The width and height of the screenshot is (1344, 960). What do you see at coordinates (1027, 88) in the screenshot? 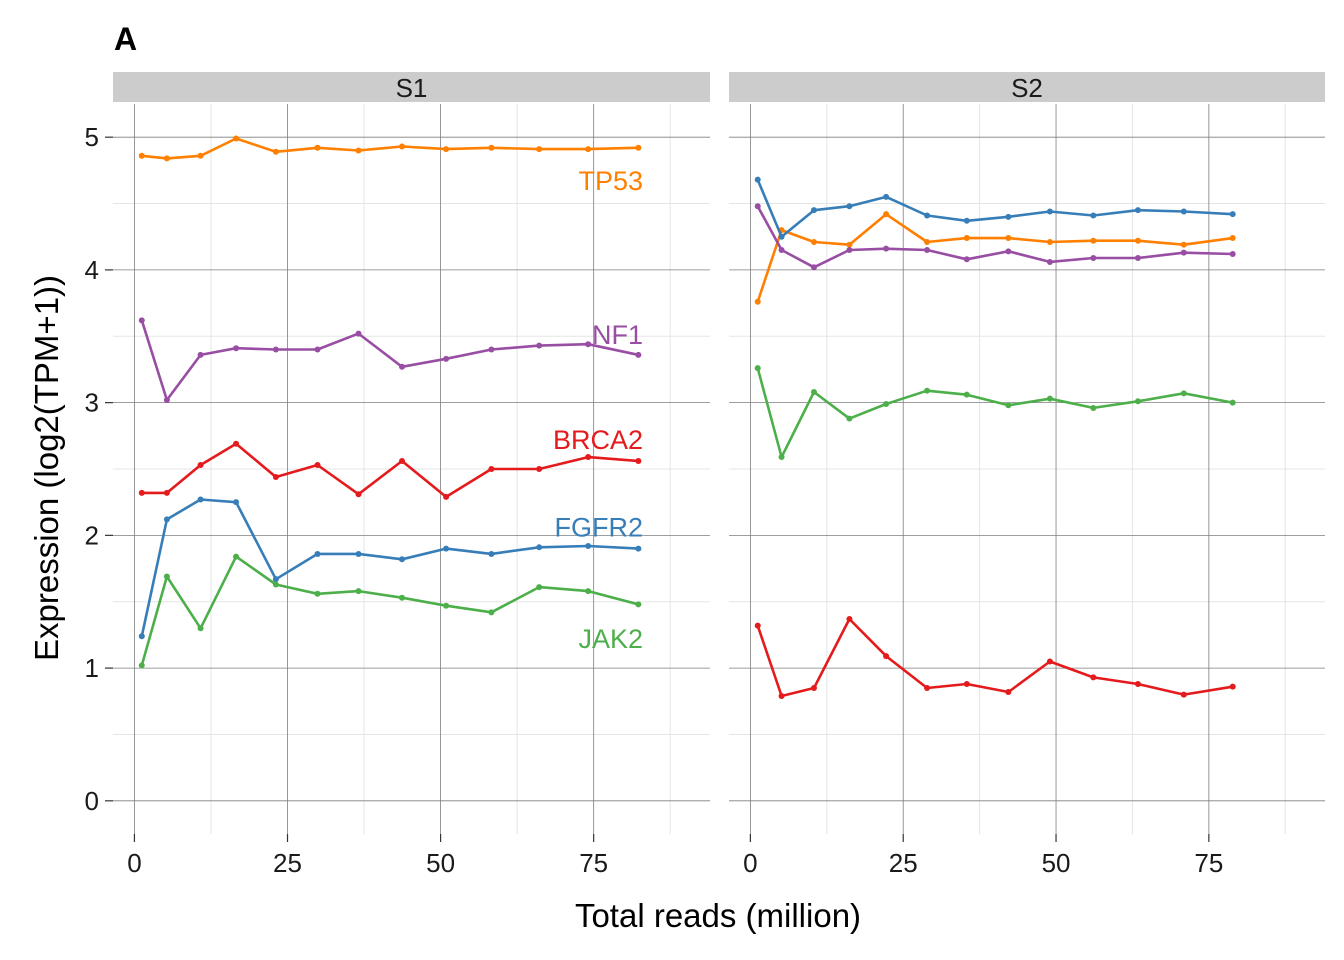
I see `facet-strip-label: S2` at bounding box center [1027, 88].